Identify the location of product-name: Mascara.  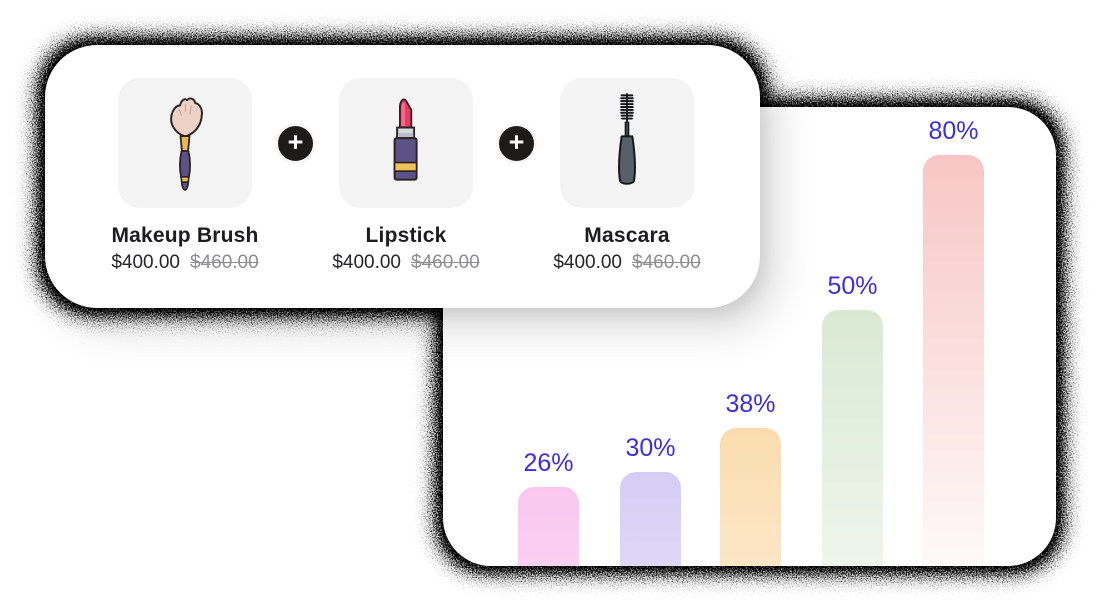
(627, 235).